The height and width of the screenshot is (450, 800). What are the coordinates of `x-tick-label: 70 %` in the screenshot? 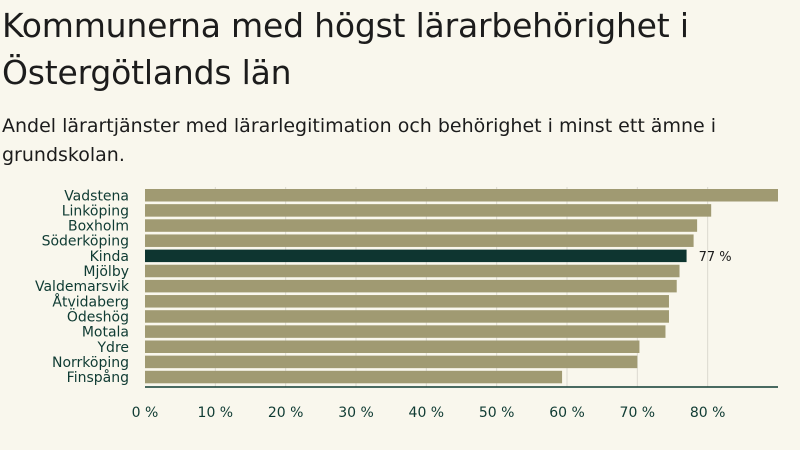 It's located at (638, 413).